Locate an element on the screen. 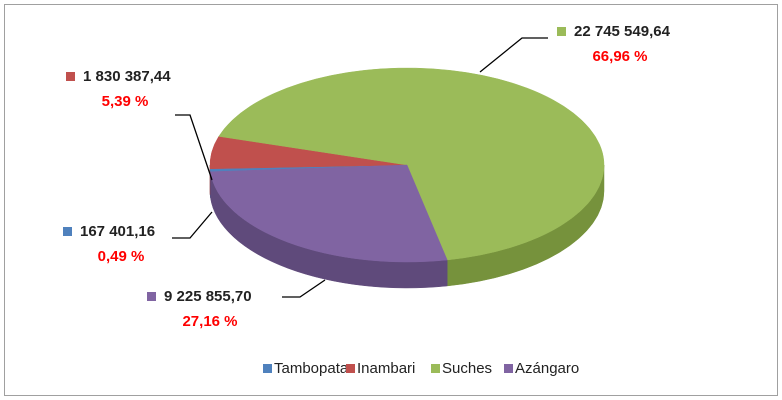 This screenshot has height=400, width=782. value-label: 22 745 549,64 is located at coordinates (622, 31).